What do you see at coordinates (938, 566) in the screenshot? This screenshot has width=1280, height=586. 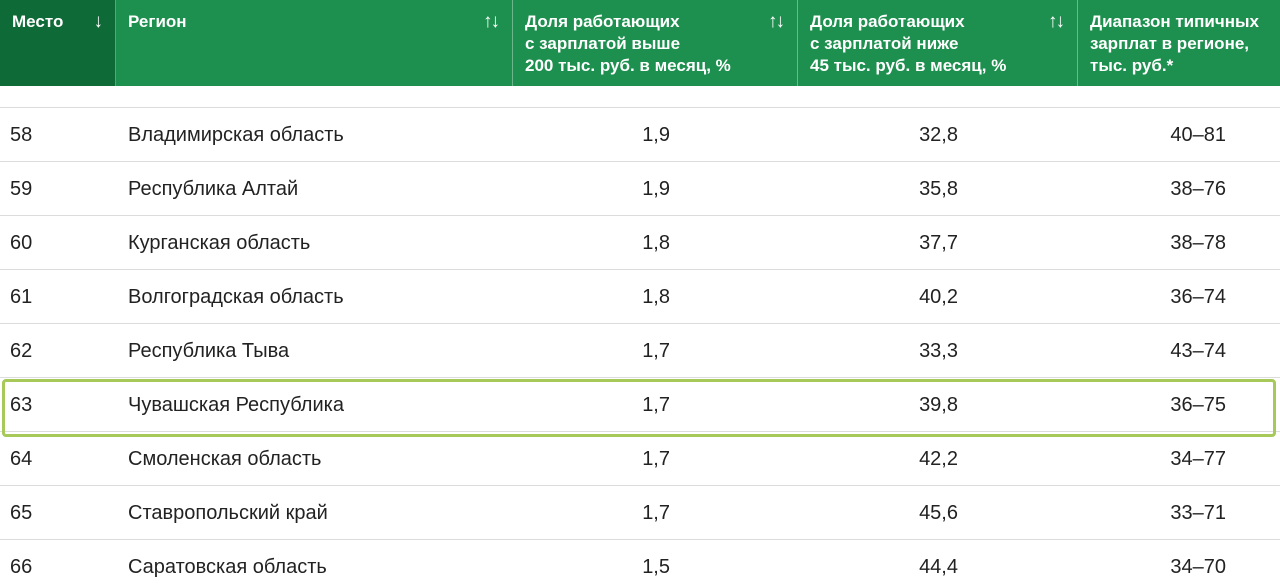 I see `share-below-45-cell: 44,4` at bounding box center [938, 566].